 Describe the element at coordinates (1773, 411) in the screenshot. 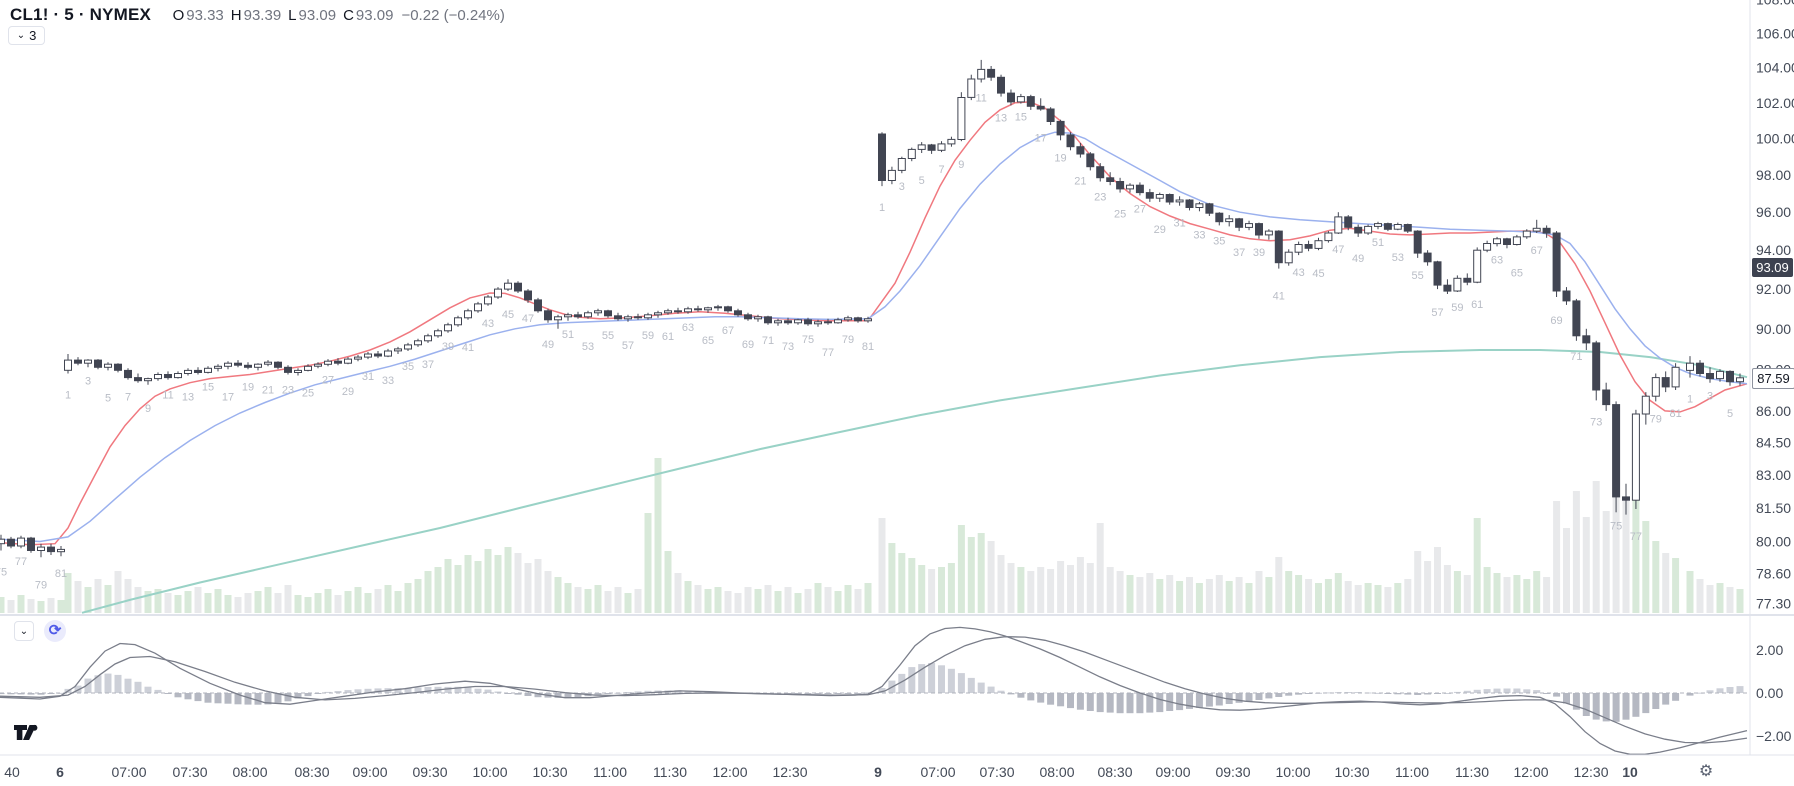

I see `price-tick-label: 86.00` at that location.